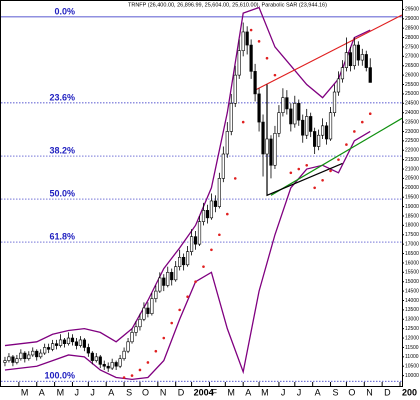 The image size is (420, 400). Describe the element at coordinates (412, 310) in the screenshot. I see `y-tick-label: 13500` at that location.